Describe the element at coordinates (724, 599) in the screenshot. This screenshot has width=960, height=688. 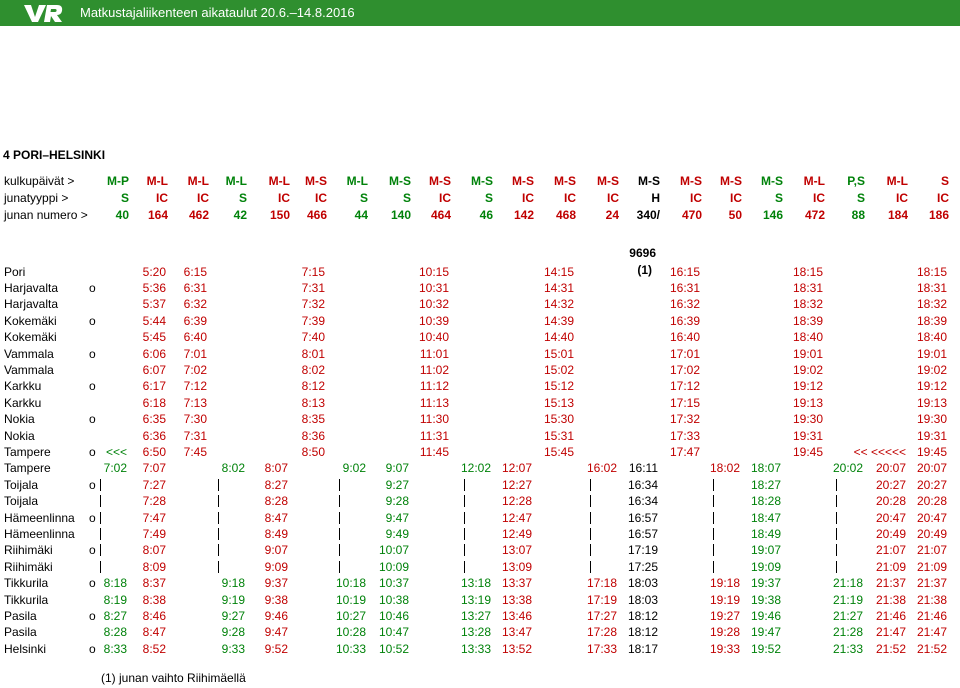
I see `time-cell: 19:19` at that location.